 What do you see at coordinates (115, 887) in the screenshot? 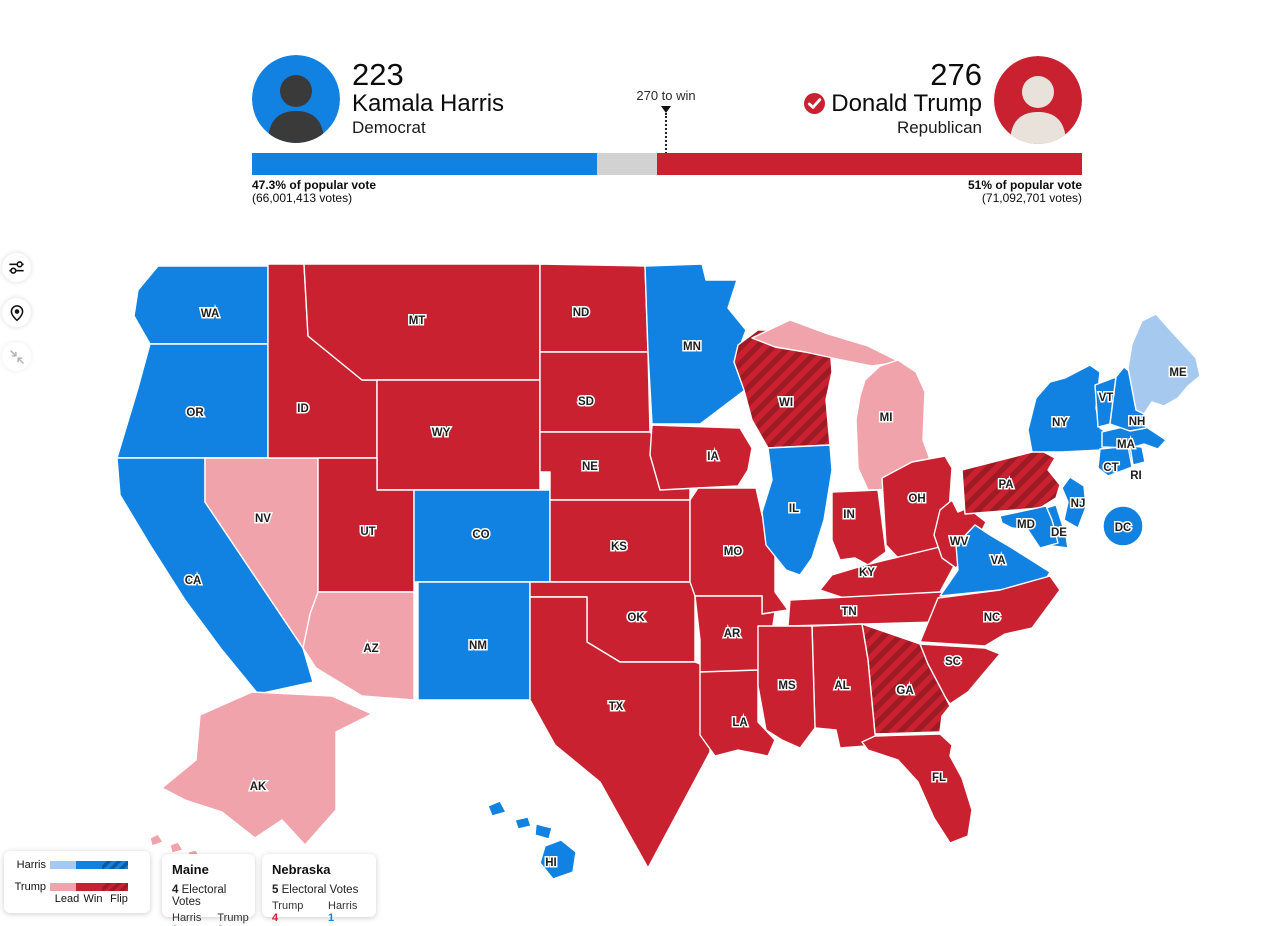
I see `legend-trump-flip-swatch` at bounding box center [115, 887].